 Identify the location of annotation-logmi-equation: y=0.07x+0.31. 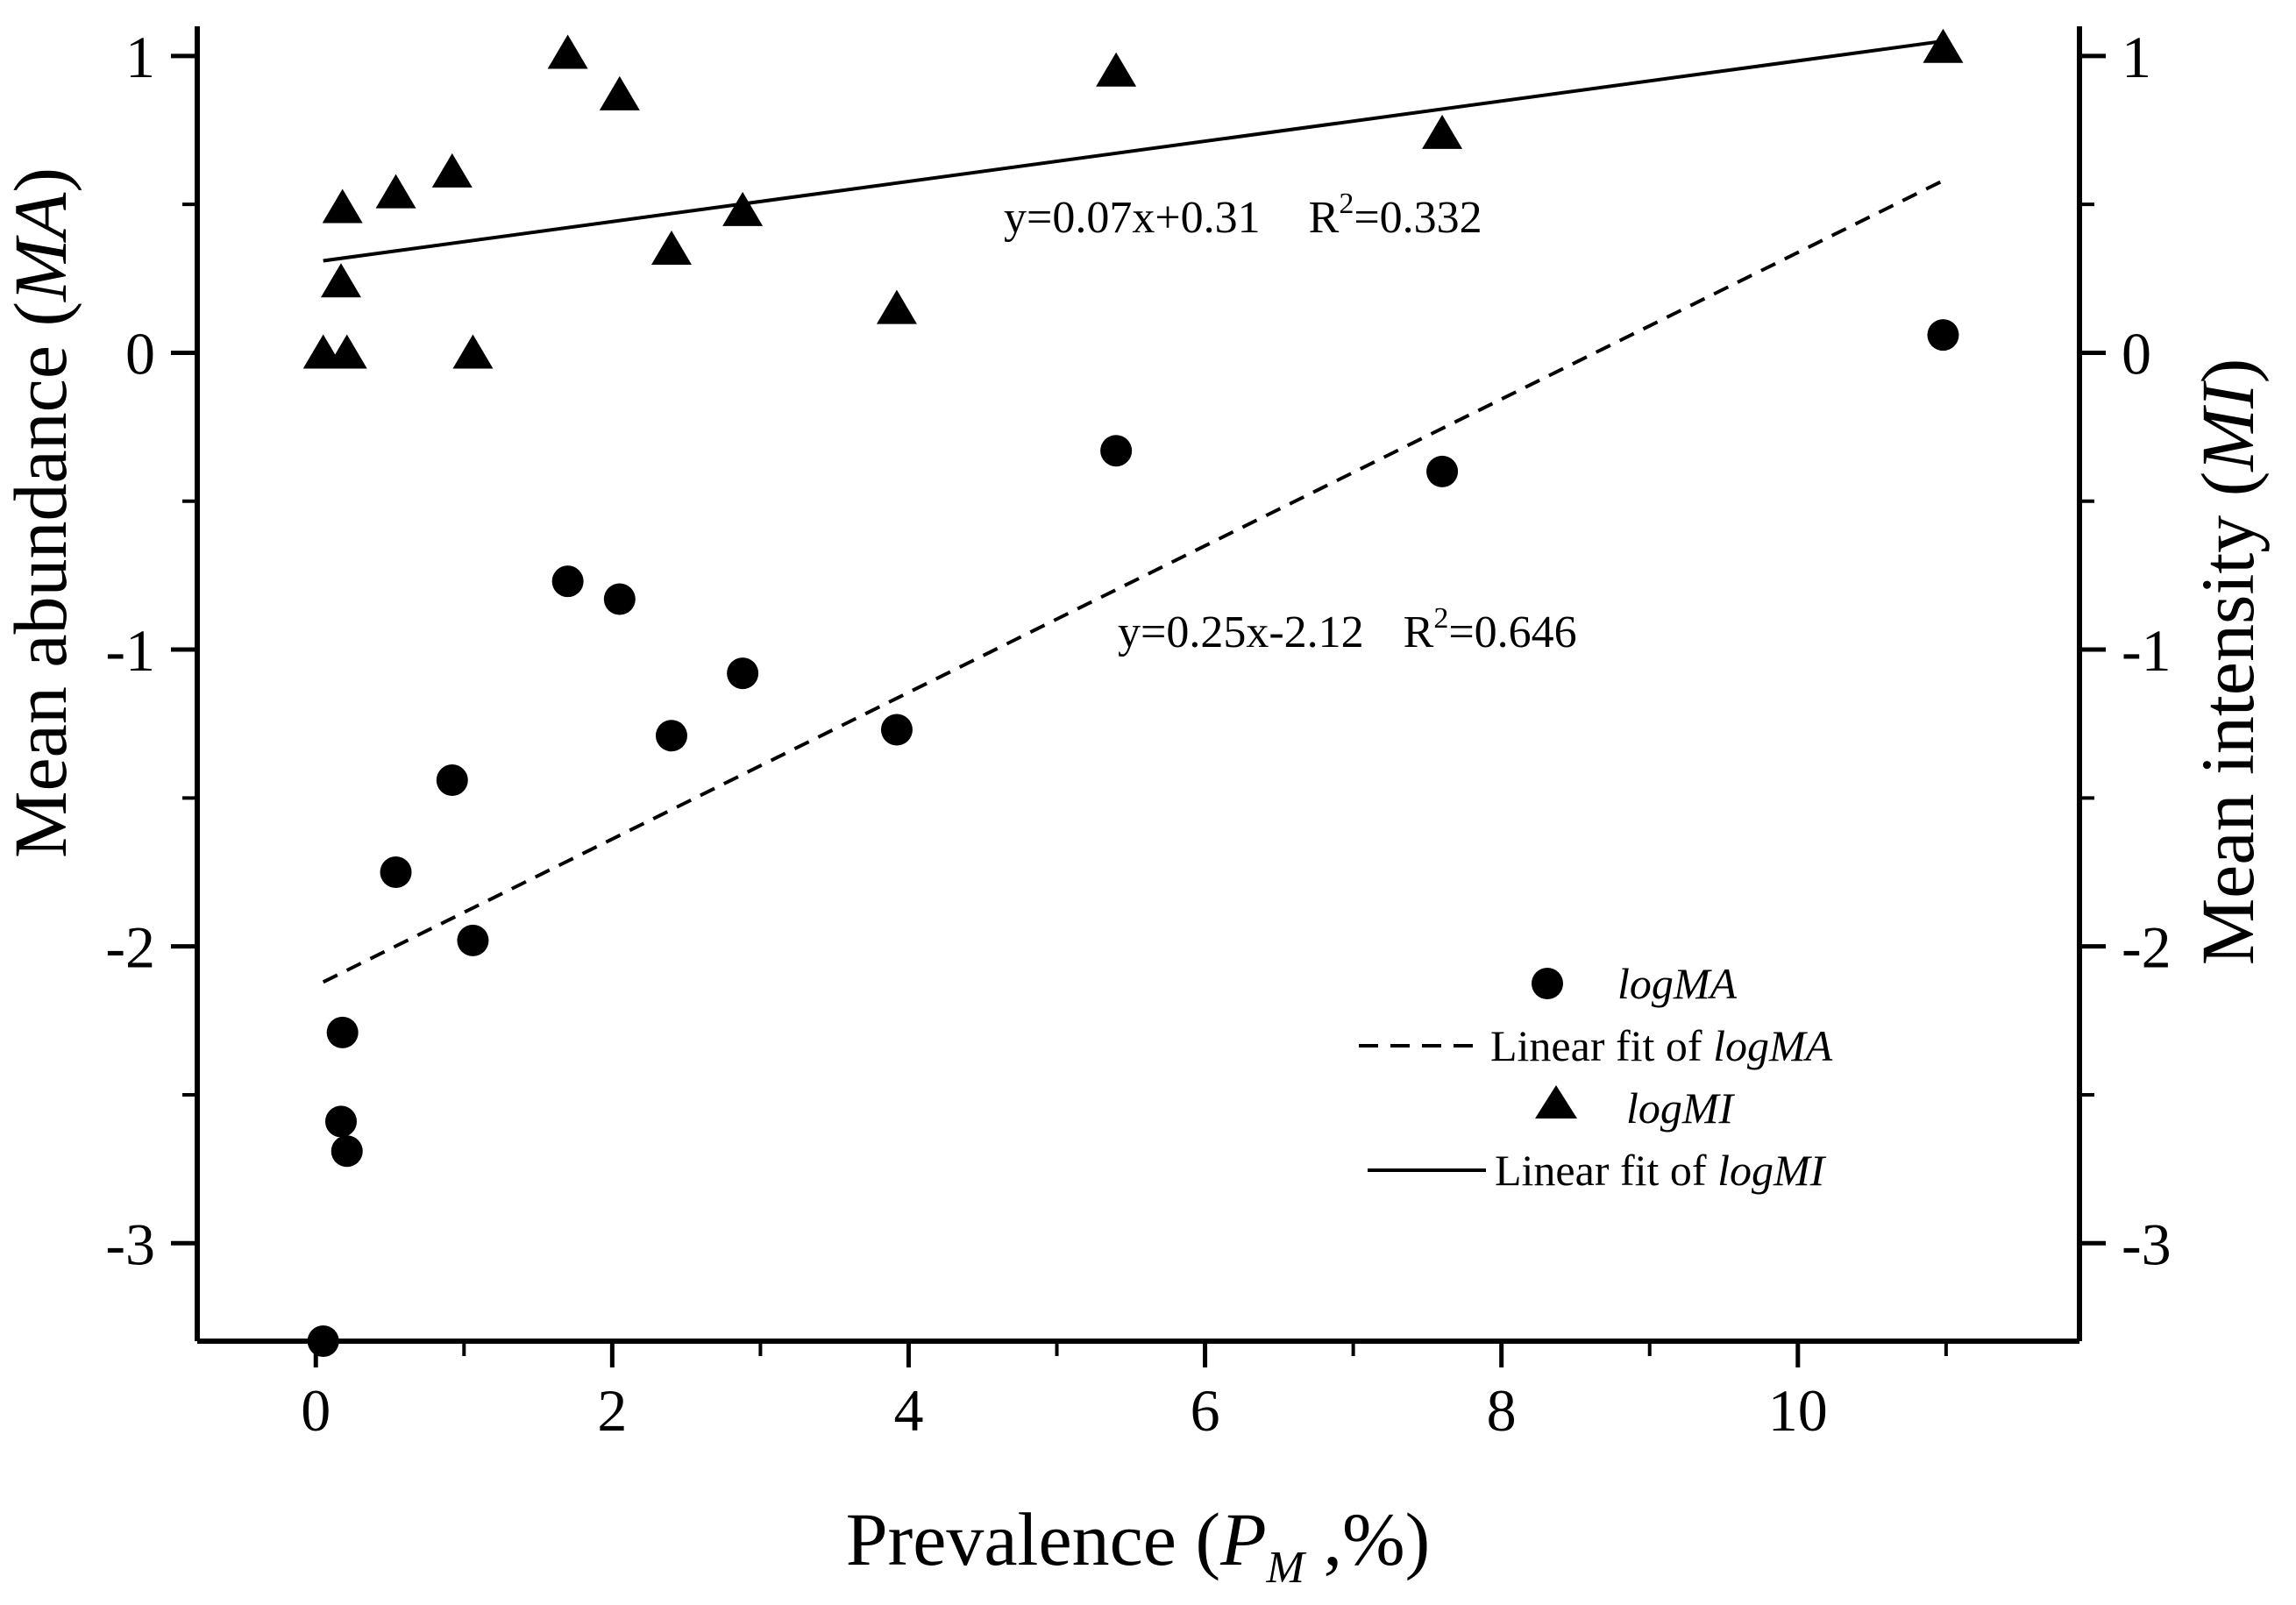
(1132, 218).